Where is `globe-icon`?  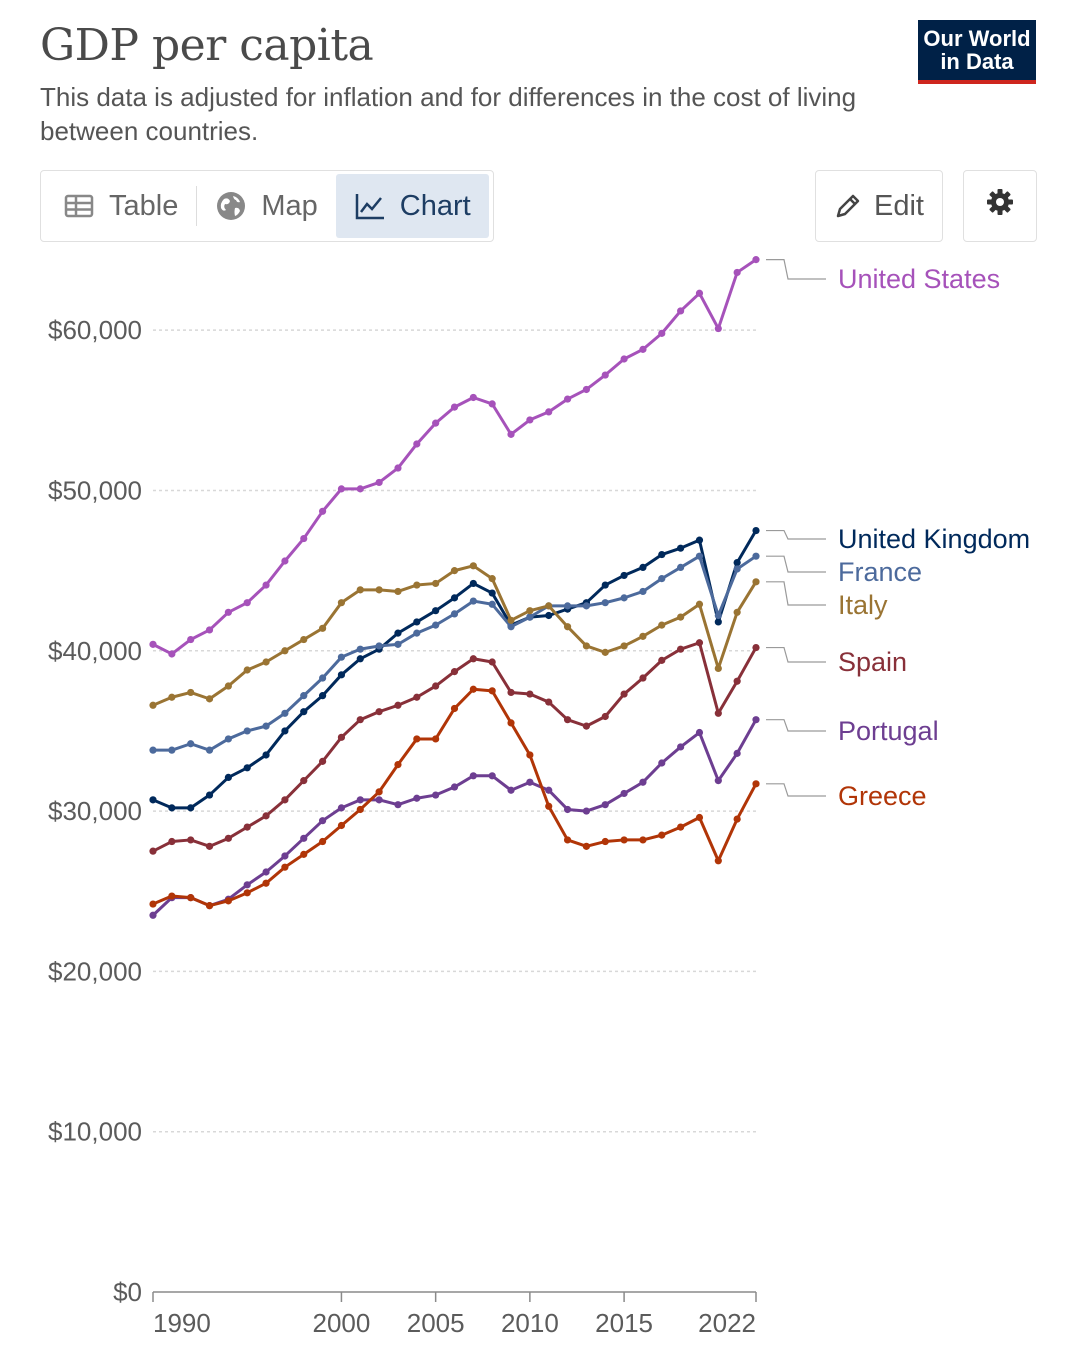
globe-icon is located at coordinates (231, 206).